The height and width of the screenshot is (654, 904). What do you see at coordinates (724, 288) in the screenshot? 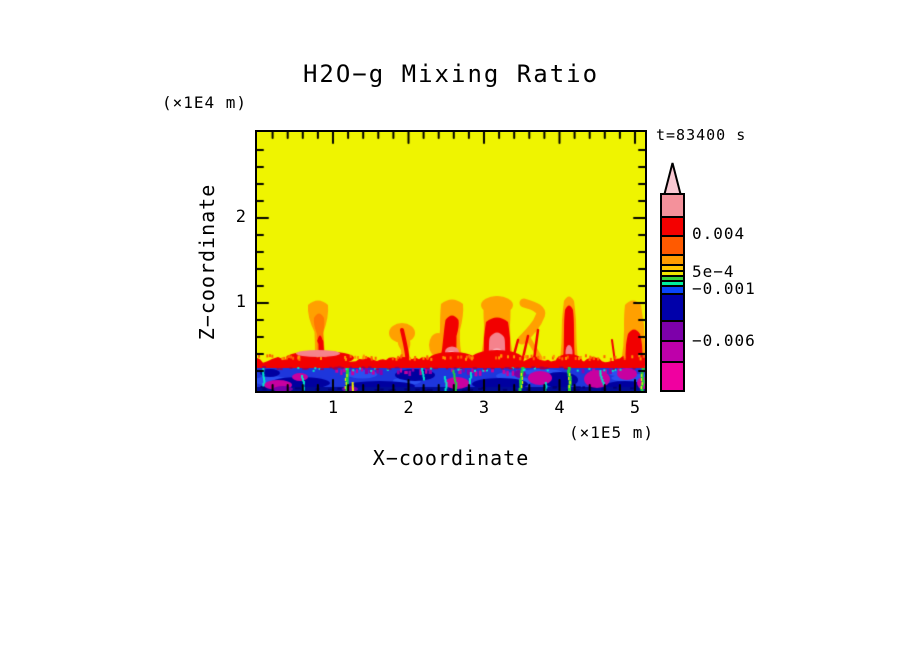
I see `colorbar-label: −0.001` at bounding box center [724, 288].